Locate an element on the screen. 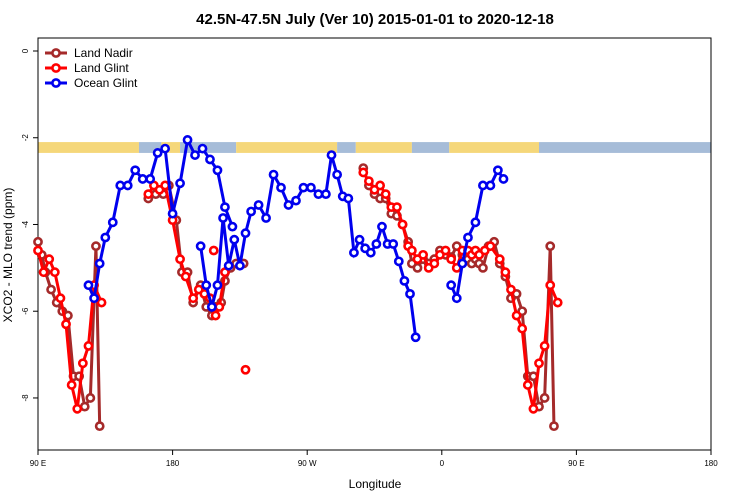 The image size is (750, 500). y-tick-label: 0 is located at coordinates (25, 50).